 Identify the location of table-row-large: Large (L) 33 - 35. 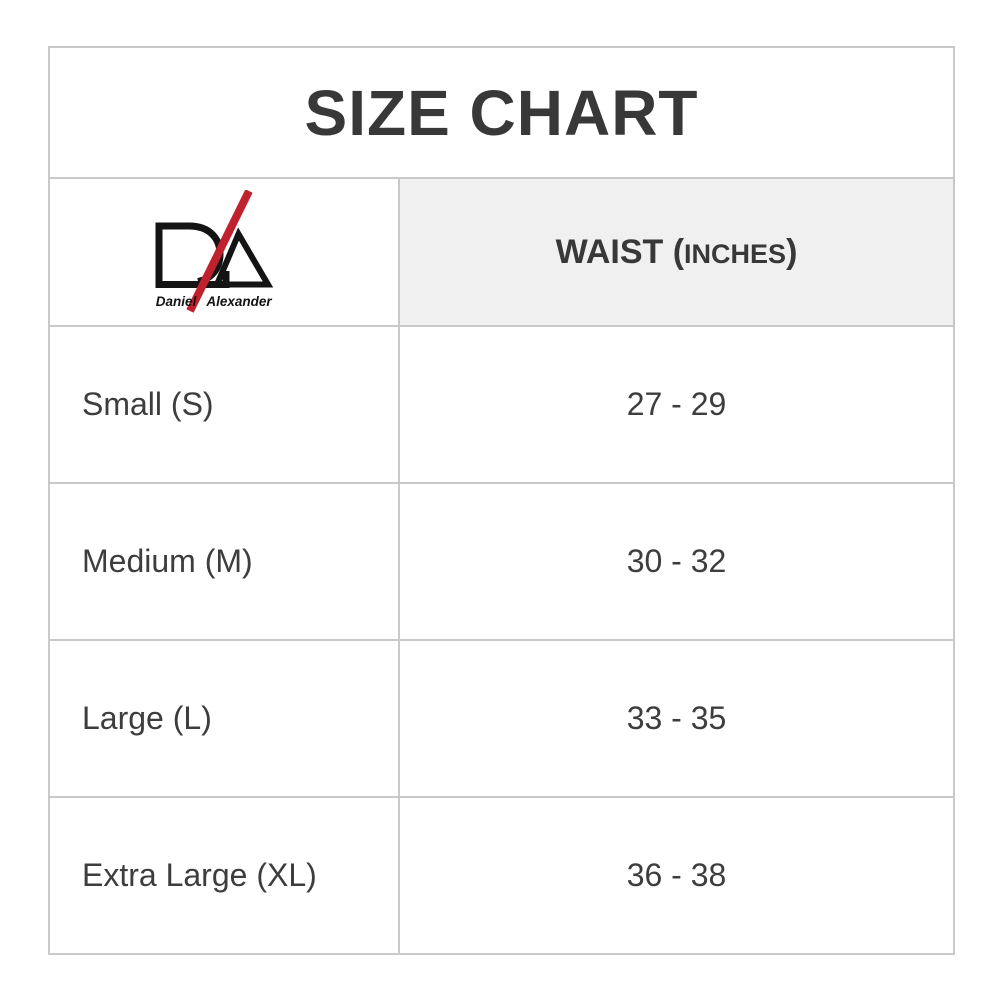
(501, 718).